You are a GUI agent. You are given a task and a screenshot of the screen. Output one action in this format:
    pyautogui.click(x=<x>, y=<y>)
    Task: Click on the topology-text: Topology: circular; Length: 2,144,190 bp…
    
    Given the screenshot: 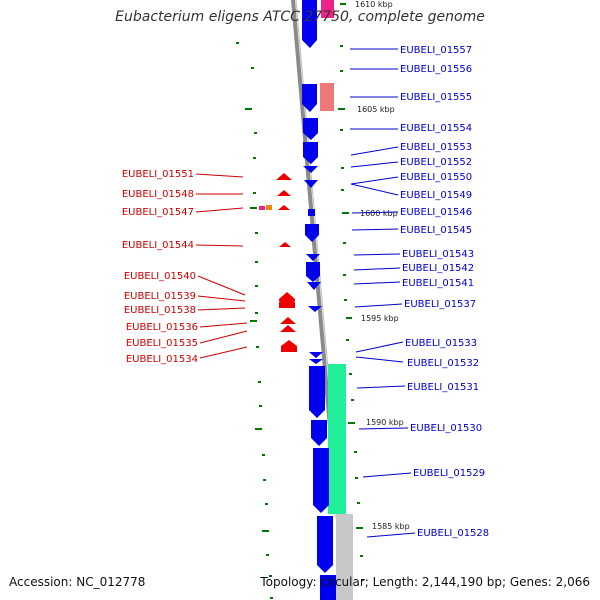 What is the action you would take?
    pyautogui.click(x=425, y=582)
    